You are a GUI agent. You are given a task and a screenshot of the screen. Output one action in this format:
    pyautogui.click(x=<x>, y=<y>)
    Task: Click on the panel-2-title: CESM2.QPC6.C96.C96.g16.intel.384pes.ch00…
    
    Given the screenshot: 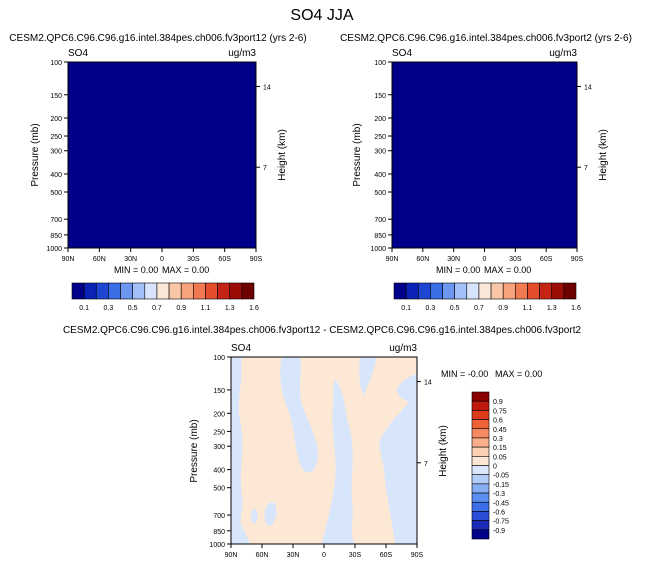 What is the action you would take?
    pyautogui.click(x=486, y=38)
    